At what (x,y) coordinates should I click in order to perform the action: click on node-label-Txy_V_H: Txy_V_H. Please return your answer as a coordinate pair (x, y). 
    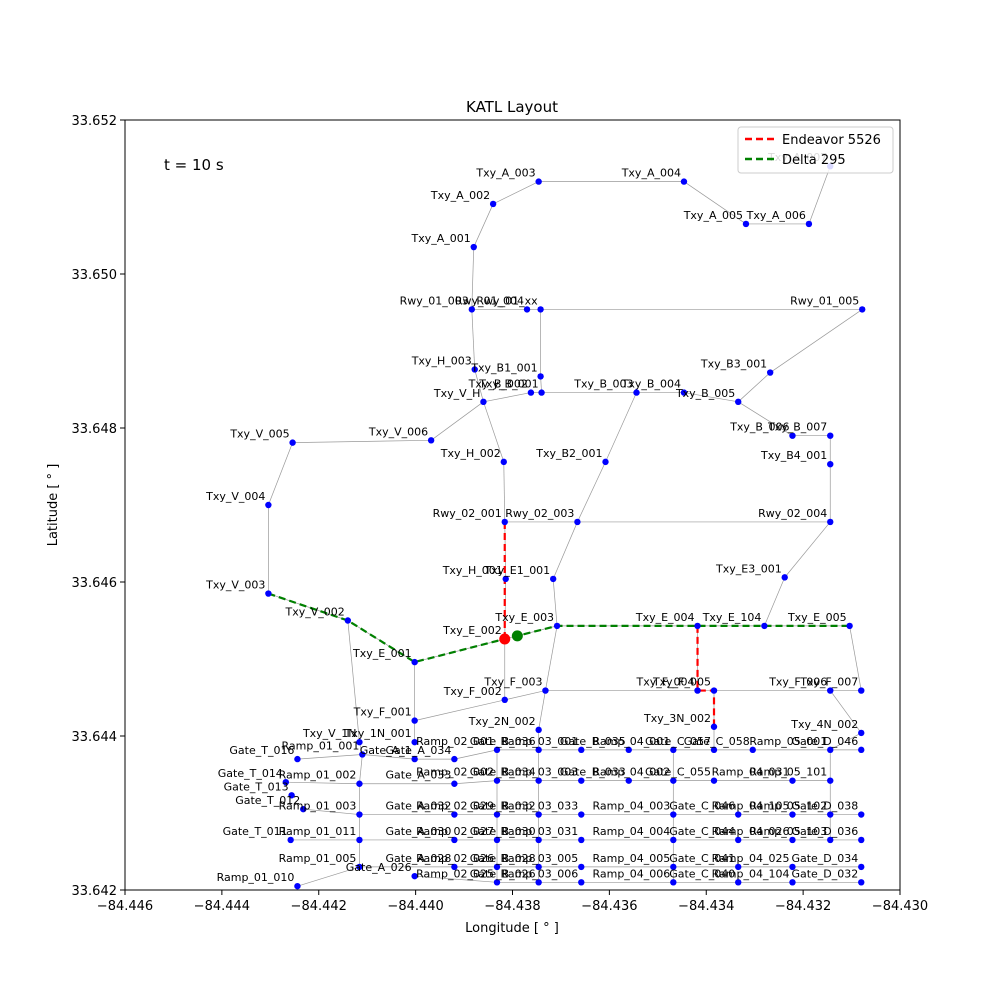
    Looking at the image, I should click on (457, 393).